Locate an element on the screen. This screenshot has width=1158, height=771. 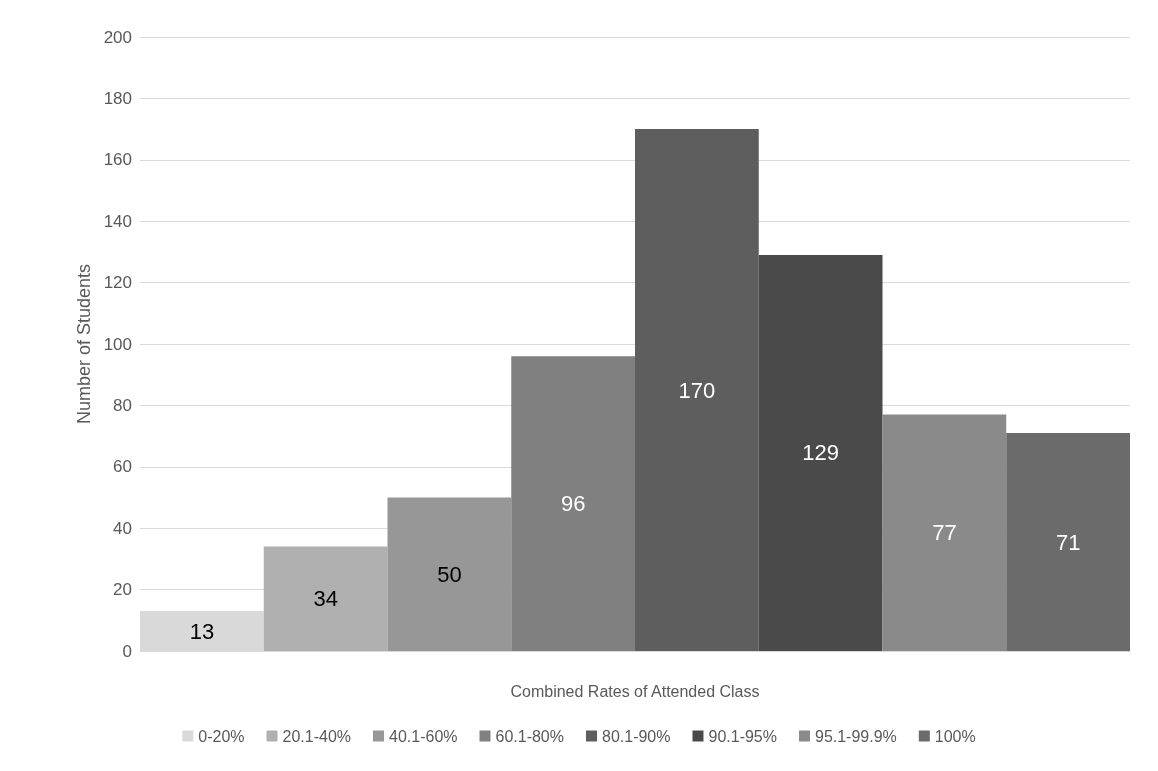
legend-label: 60.1-80% is located at coordinates (529, 736).